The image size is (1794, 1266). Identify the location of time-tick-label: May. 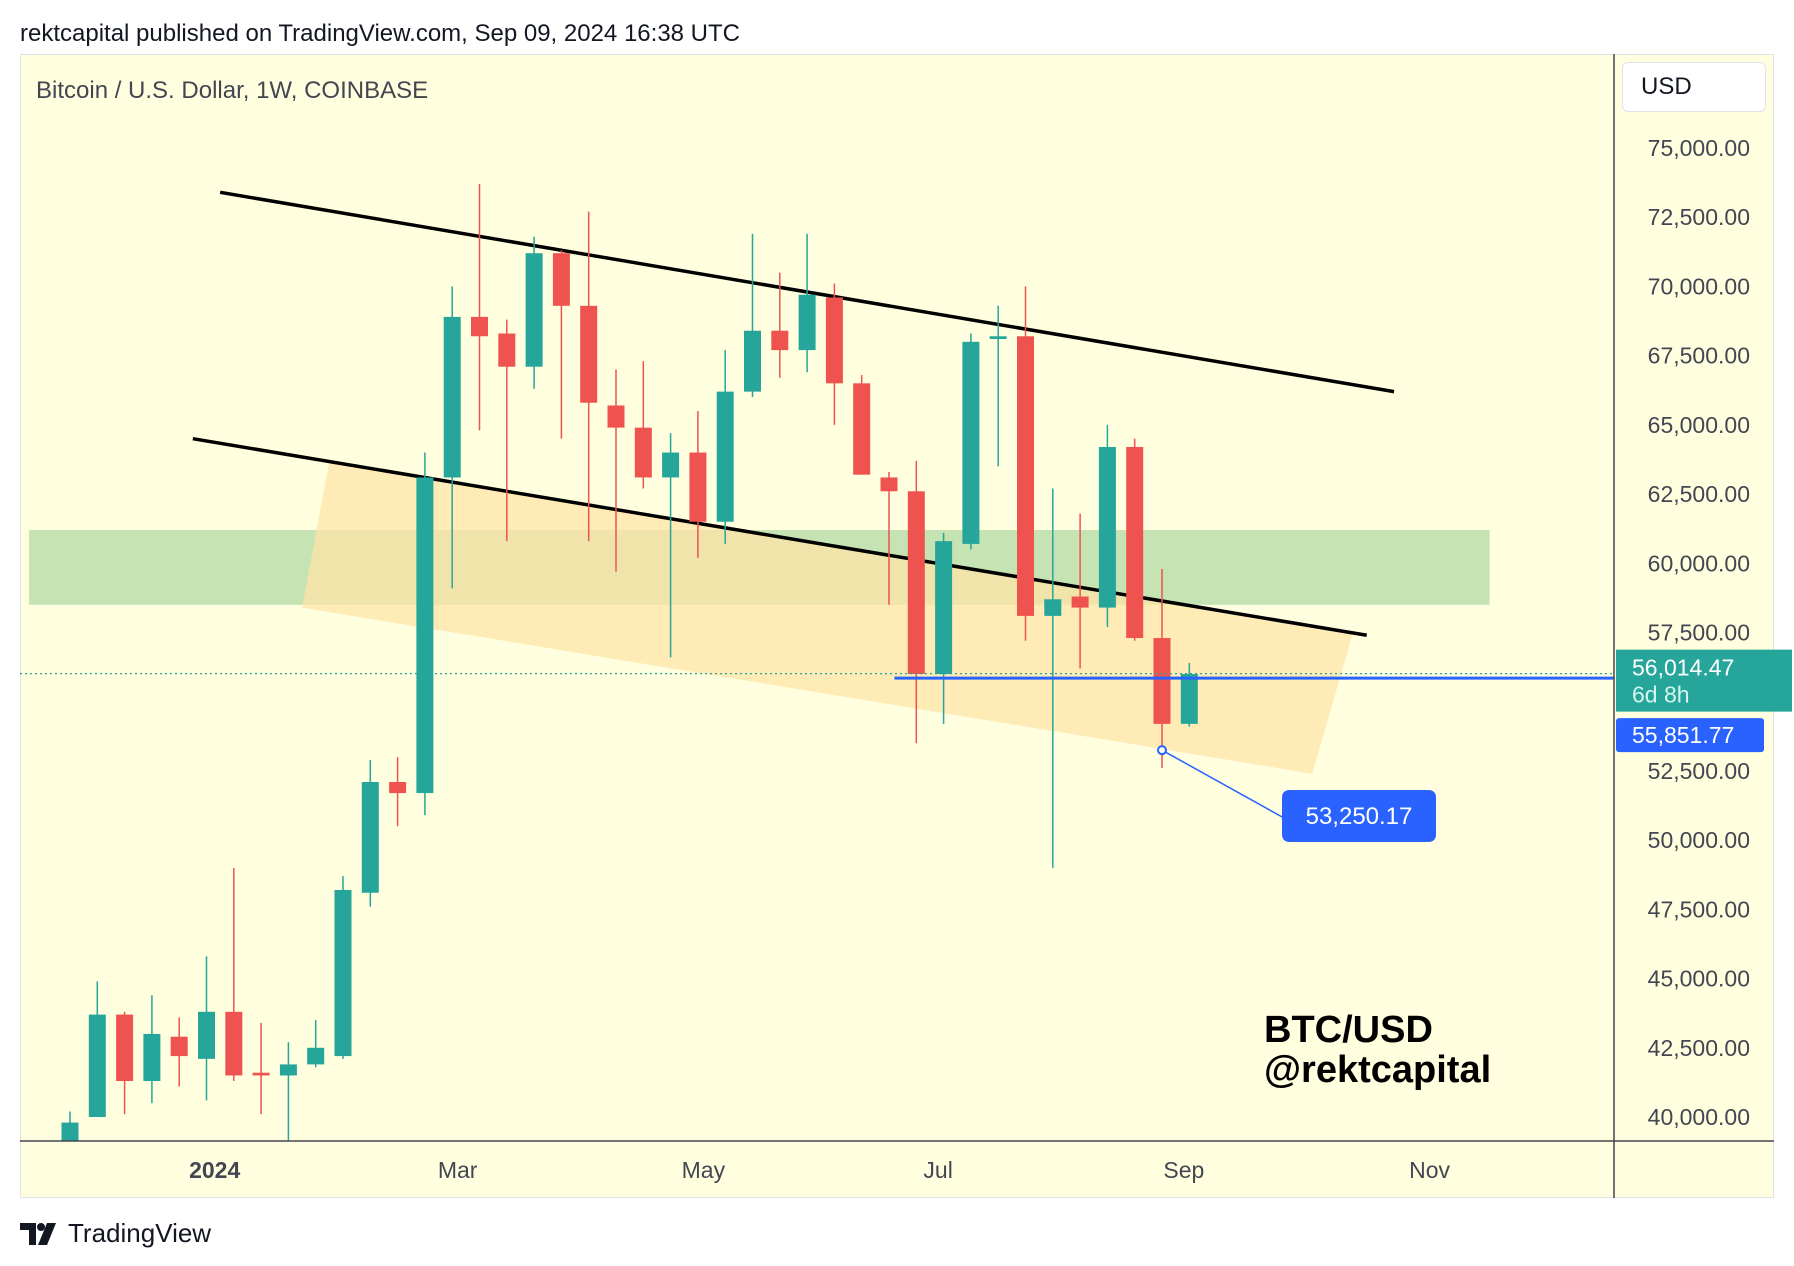
(704, 1170).